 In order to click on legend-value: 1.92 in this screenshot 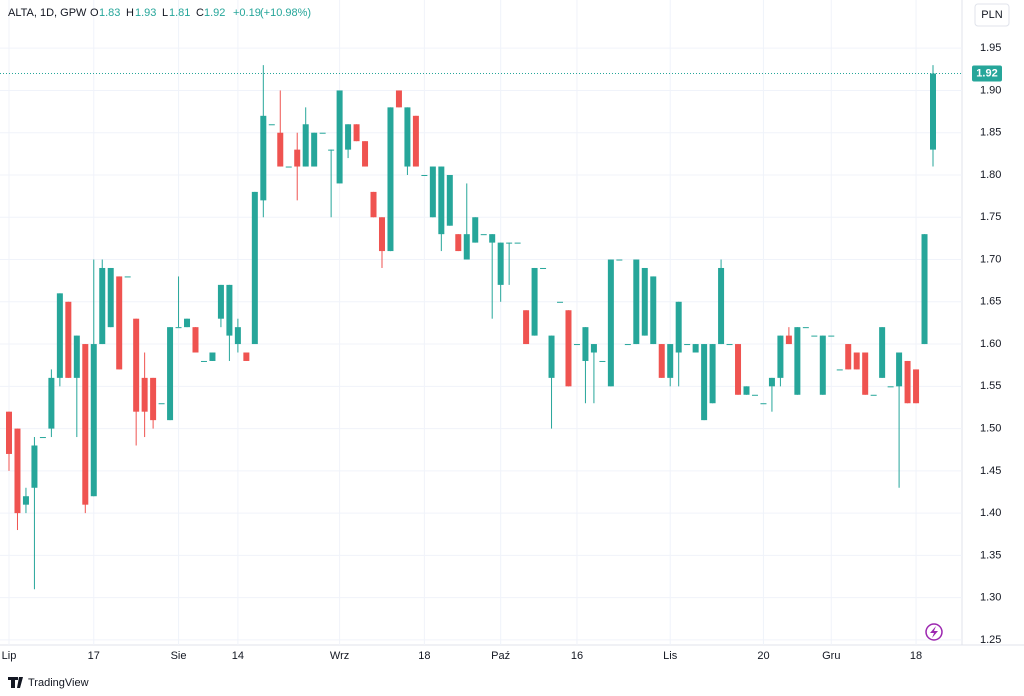, I will do `click(214, 13)`.